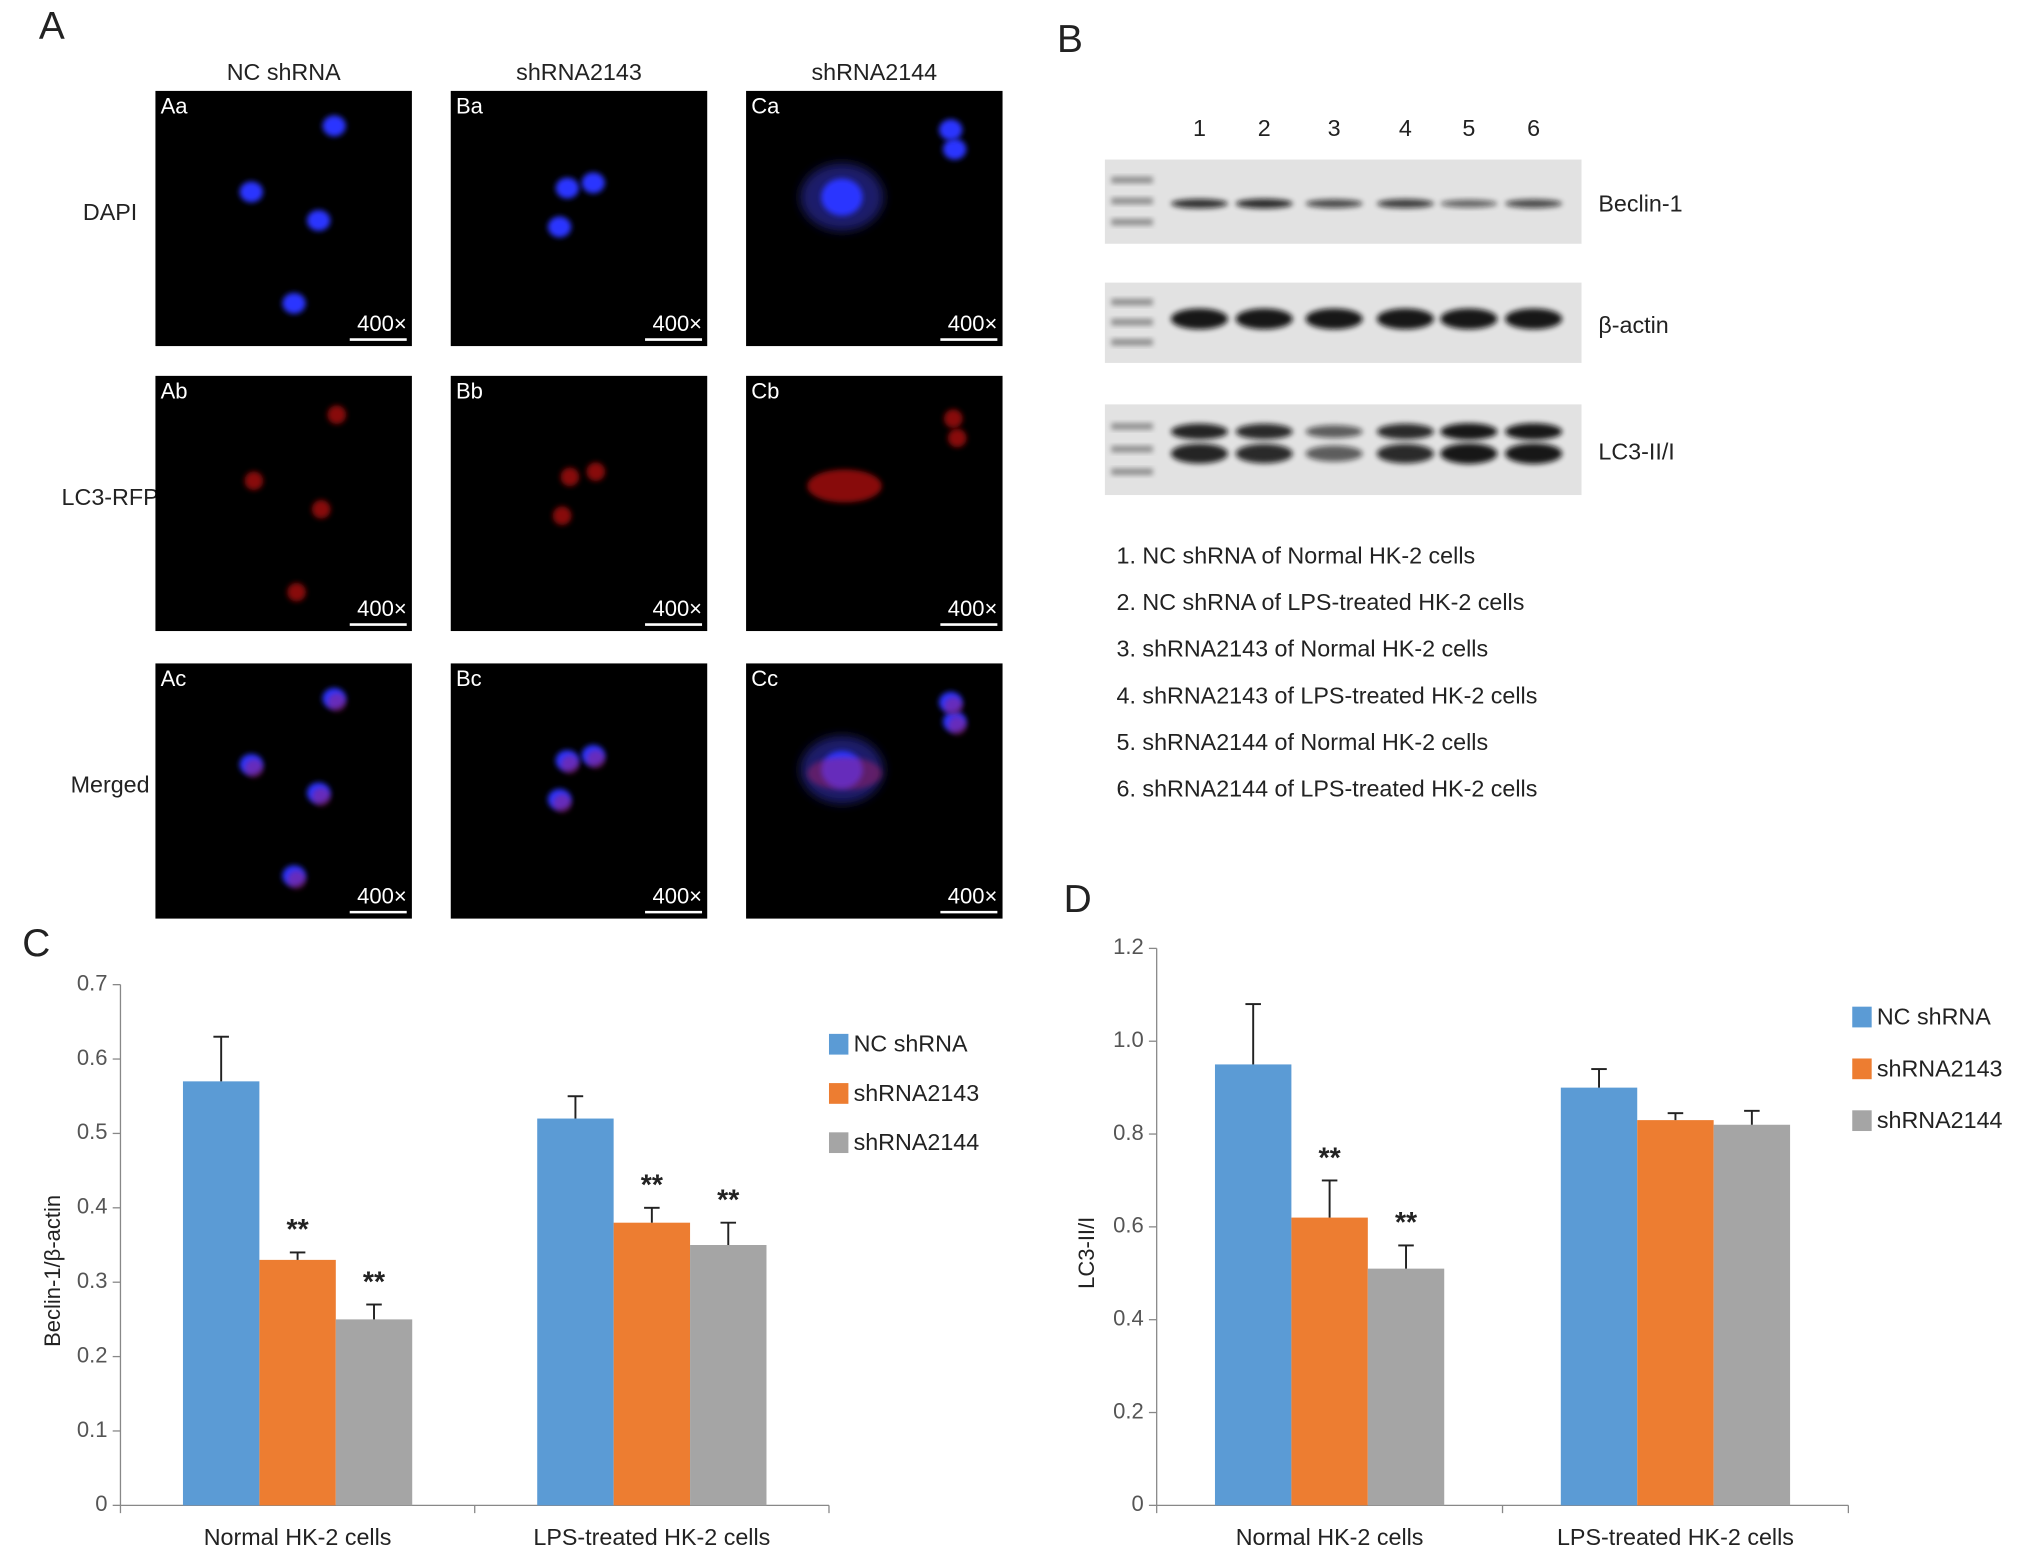 The image size is (2031, 1560). Describe the element at coordinates (110, 212) in the screenshot. I see `row-label: DAPI` at that location.